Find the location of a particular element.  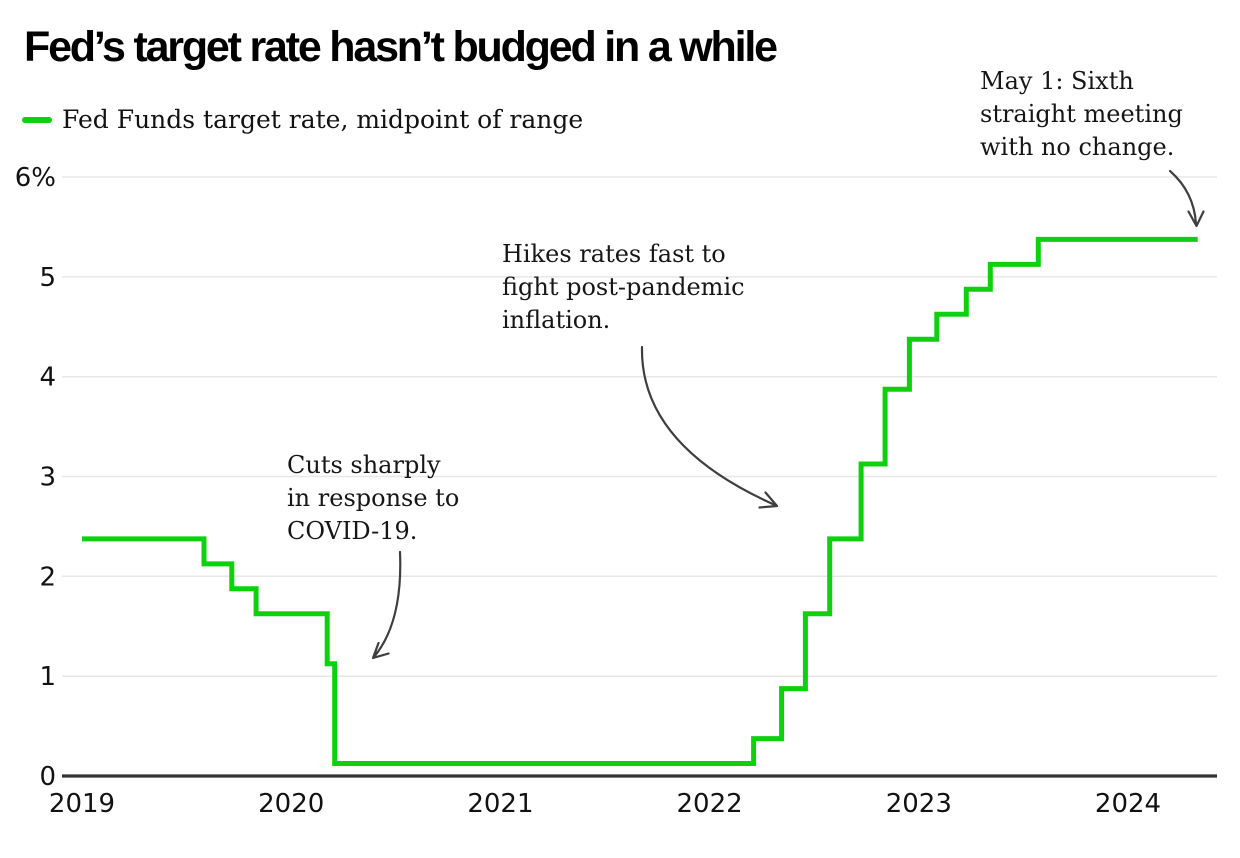

annotation-line: in response to is located at coordinates (373, 498).